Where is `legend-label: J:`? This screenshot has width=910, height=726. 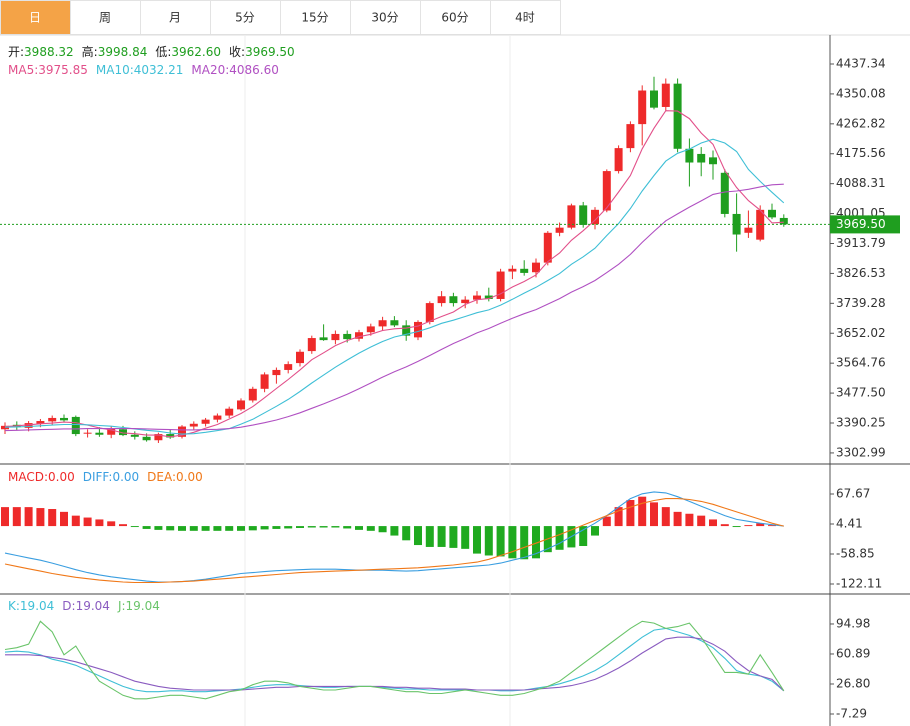 legend-label: J: is located at coordinates (121, 606).